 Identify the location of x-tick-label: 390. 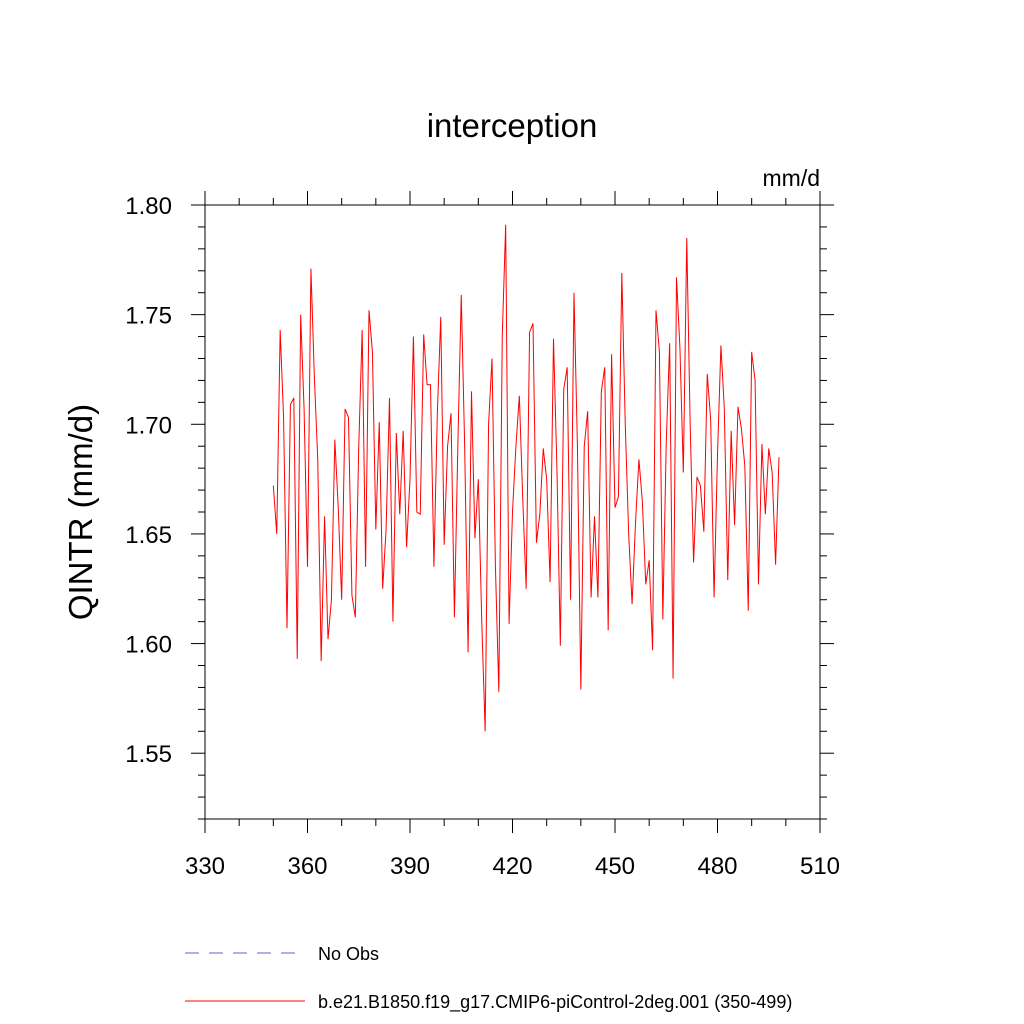
(410, 866).